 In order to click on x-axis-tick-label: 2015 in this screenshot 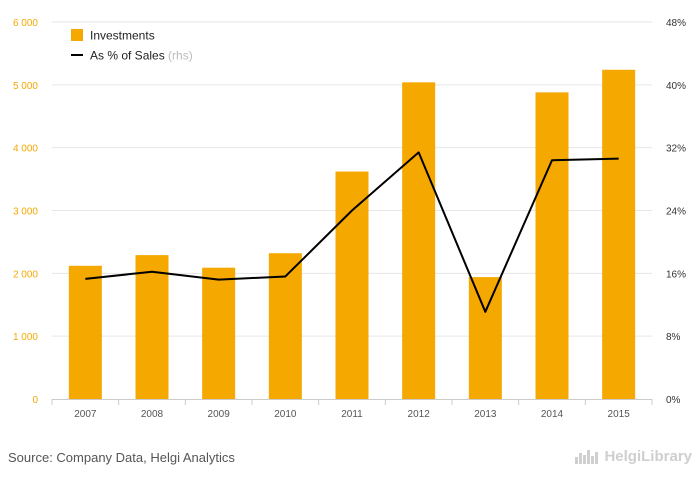, I will do `click(619, 414)`.